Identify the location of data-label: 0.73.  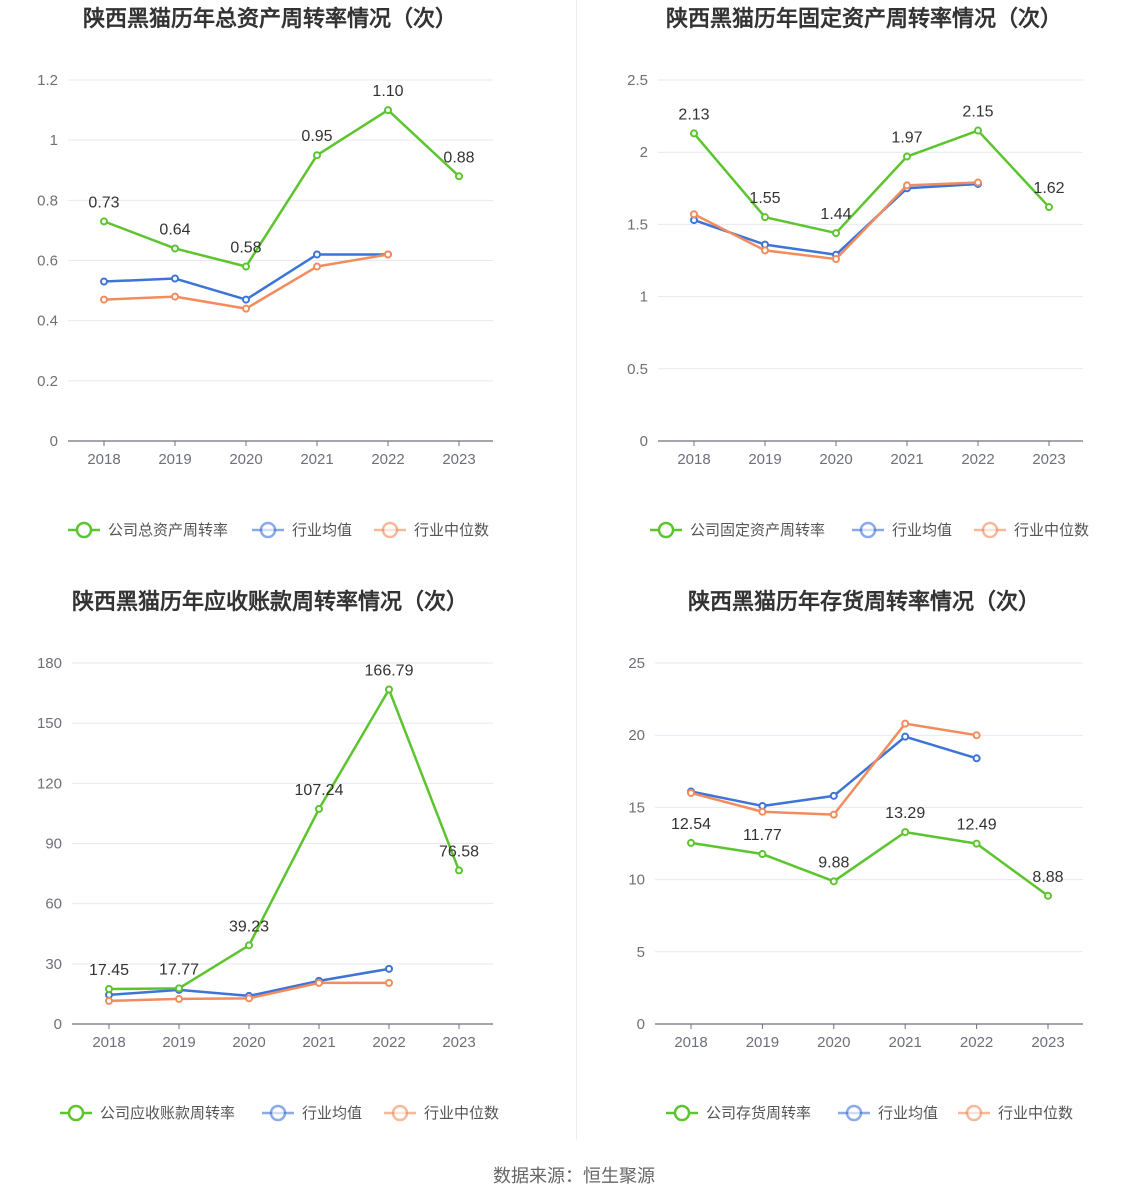
(103, 202).